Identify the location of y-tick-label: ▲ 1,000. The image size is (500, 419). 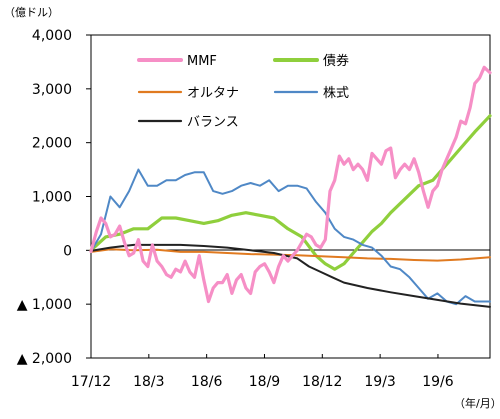
(44, 305).